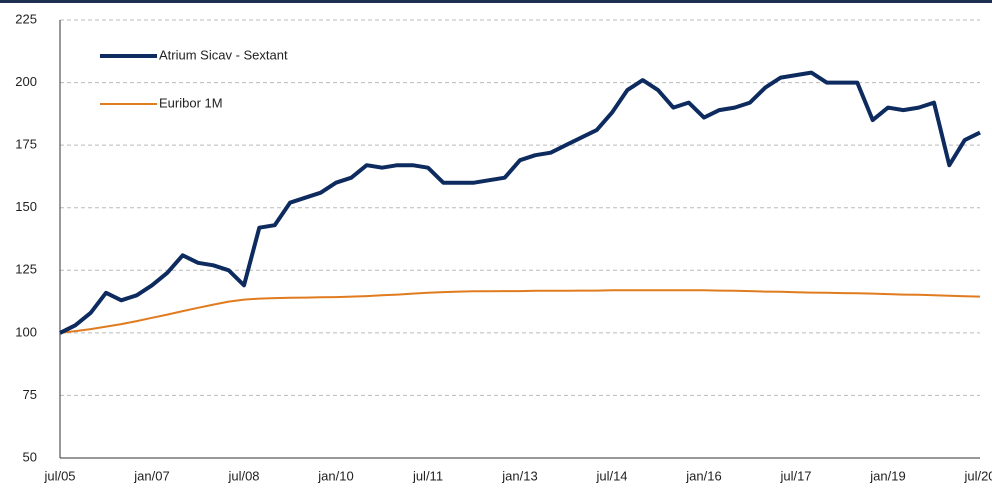 The width and height of the screenshot is (992, 489). I want to click on x-tick-label: jul/08, so click(243, 475).